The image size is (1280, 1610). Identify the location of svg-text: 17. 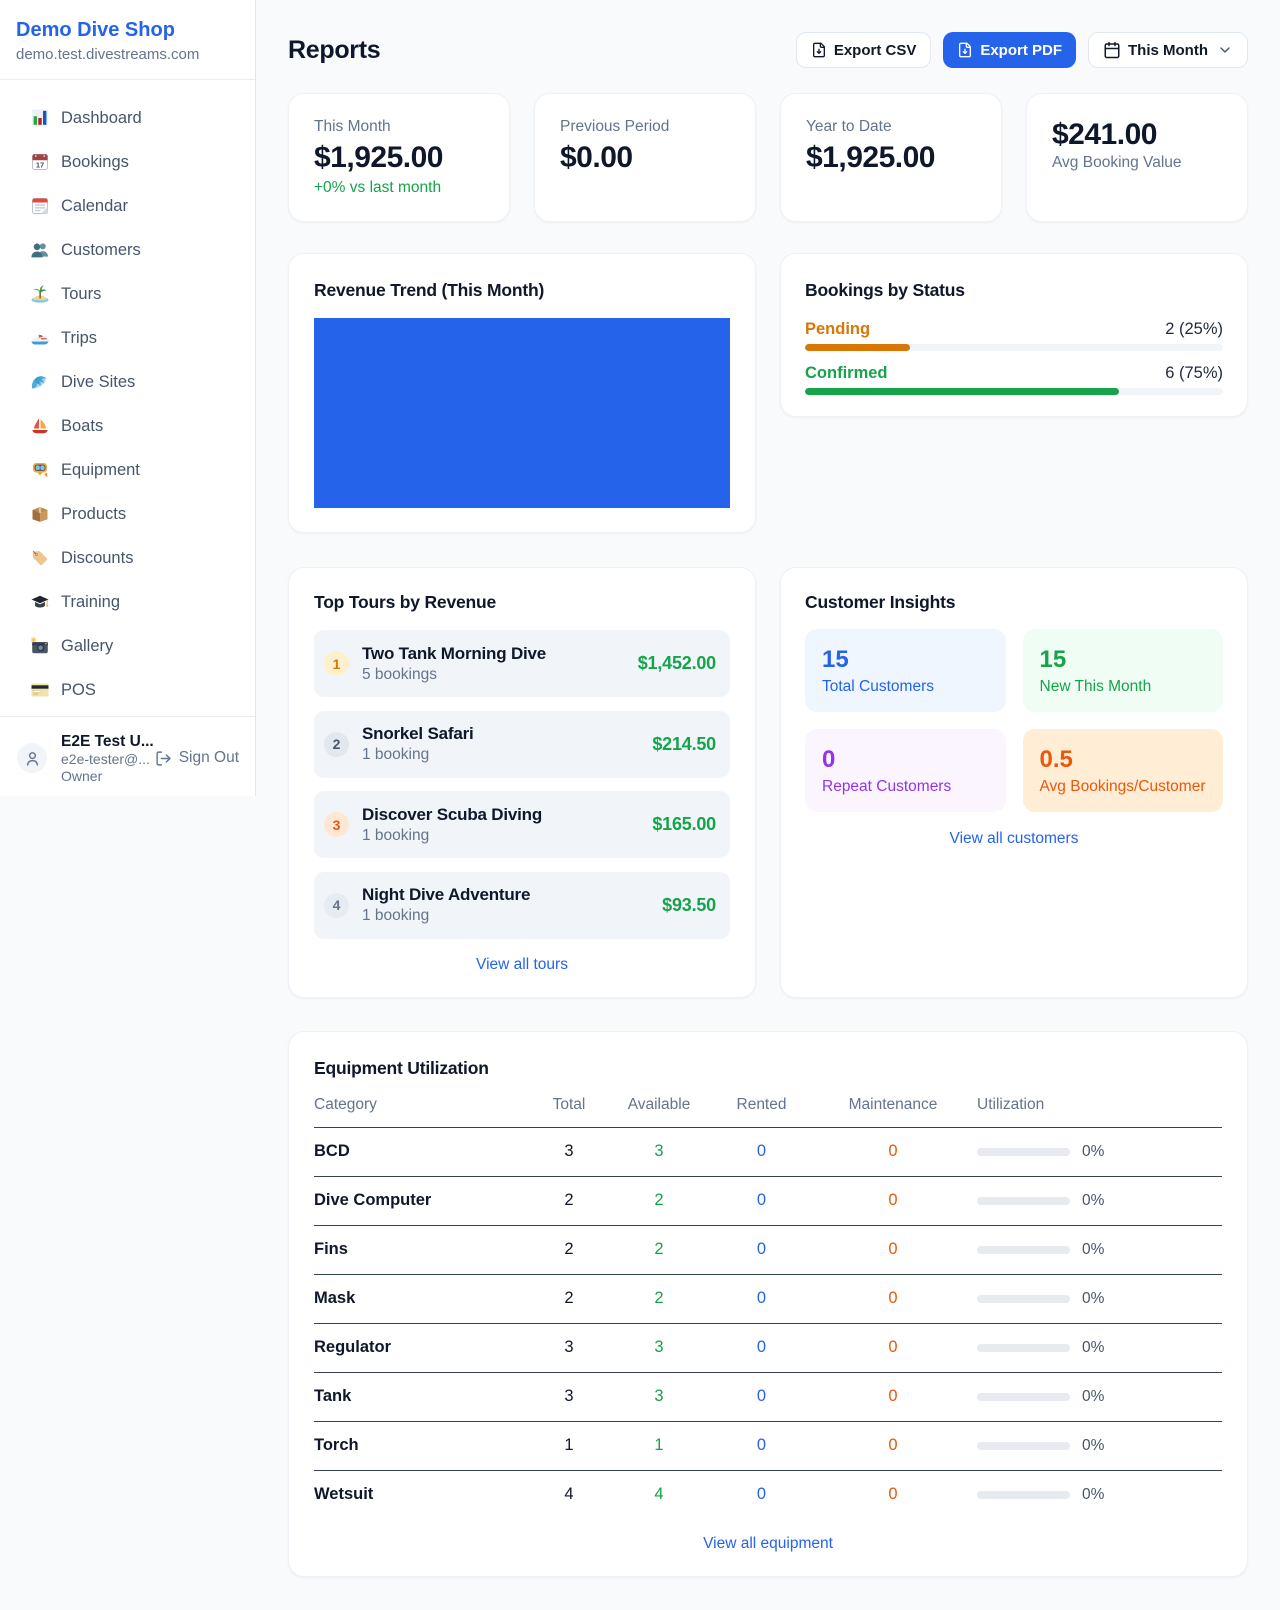
(40, 165).